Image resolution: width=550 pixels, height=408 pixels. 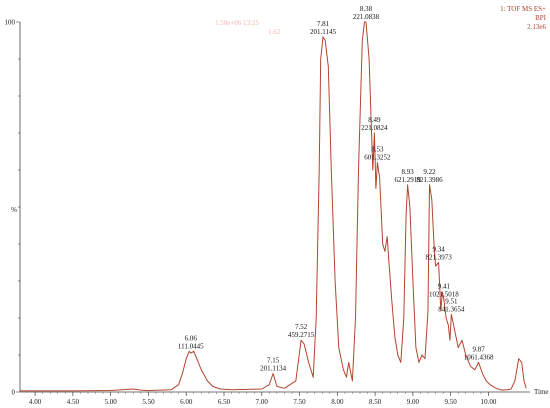 What do you see at coordinates (444, 287) in the screenshot?
I see `peak-label-time-10: 9.41` at bounding box center [444, 287].